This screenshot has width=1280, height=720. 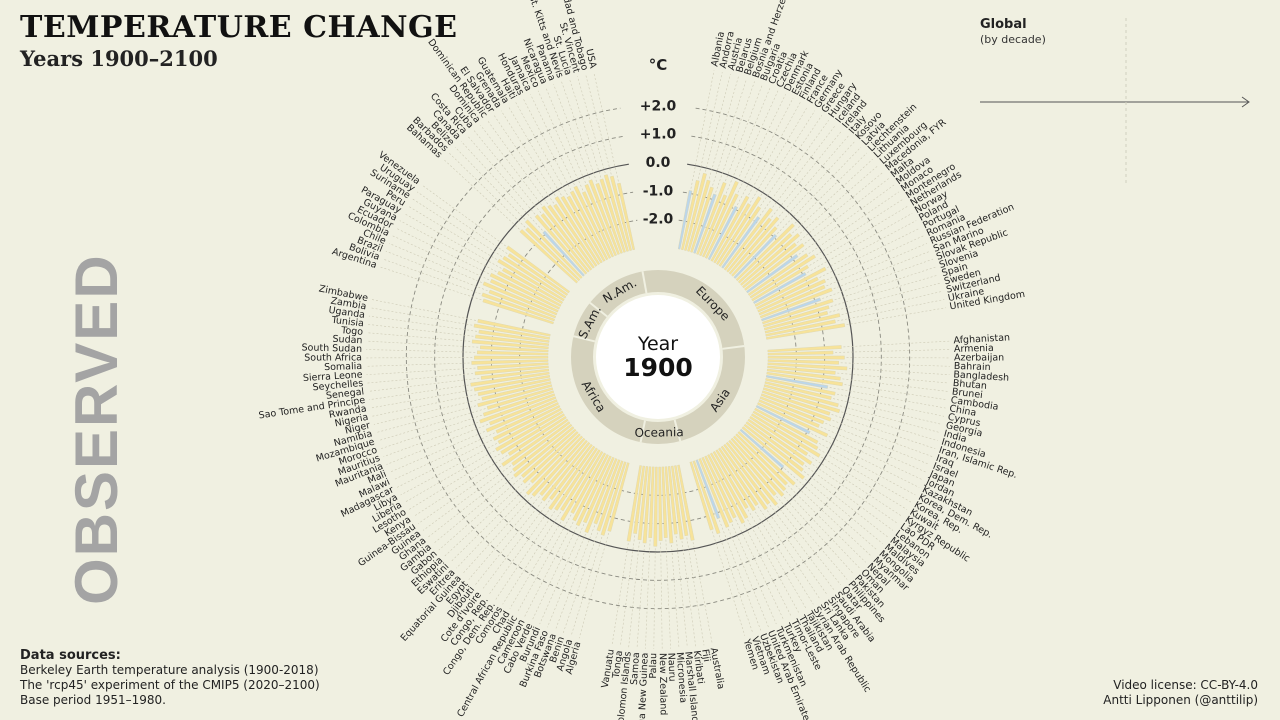 I want to click on page-subtitle: Years 1900–2100, so click(x=119, y=58).